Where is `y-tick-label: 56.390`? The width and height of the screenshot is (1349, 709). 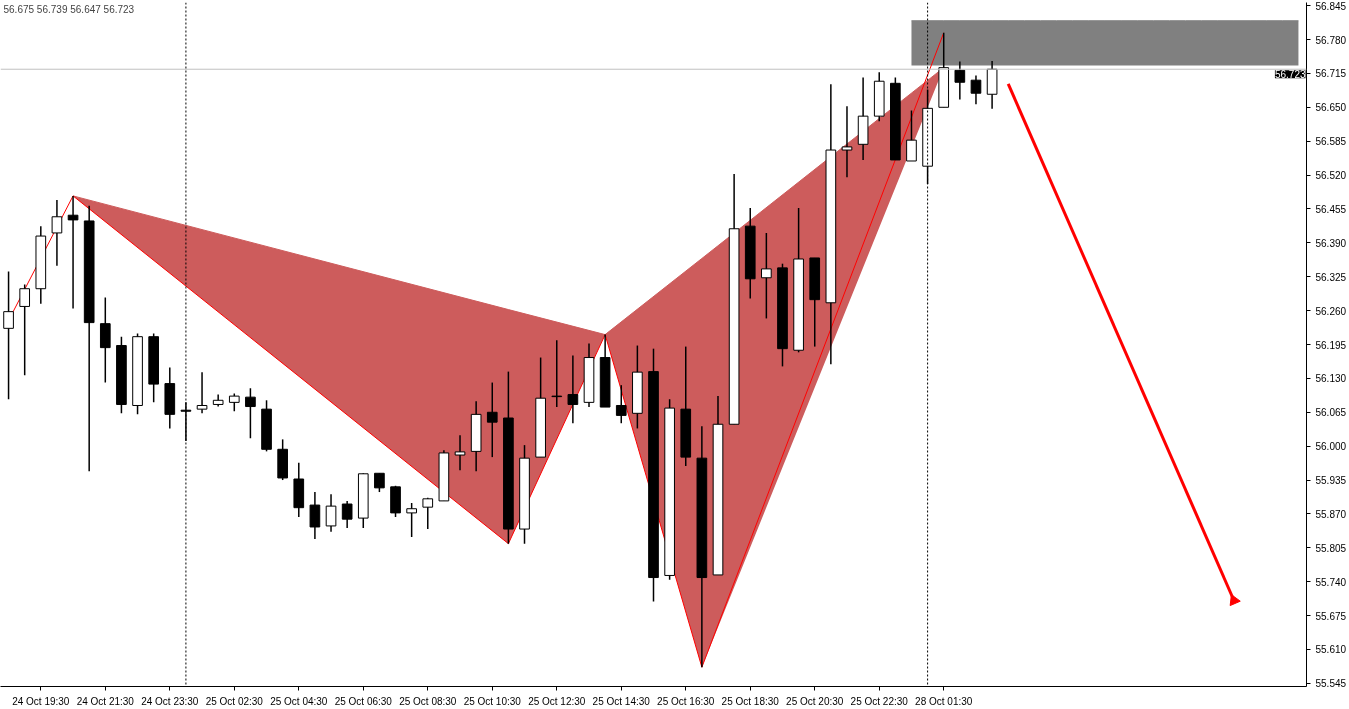 y-tick-label: 56.390 is located at coordinates (1331, 243).